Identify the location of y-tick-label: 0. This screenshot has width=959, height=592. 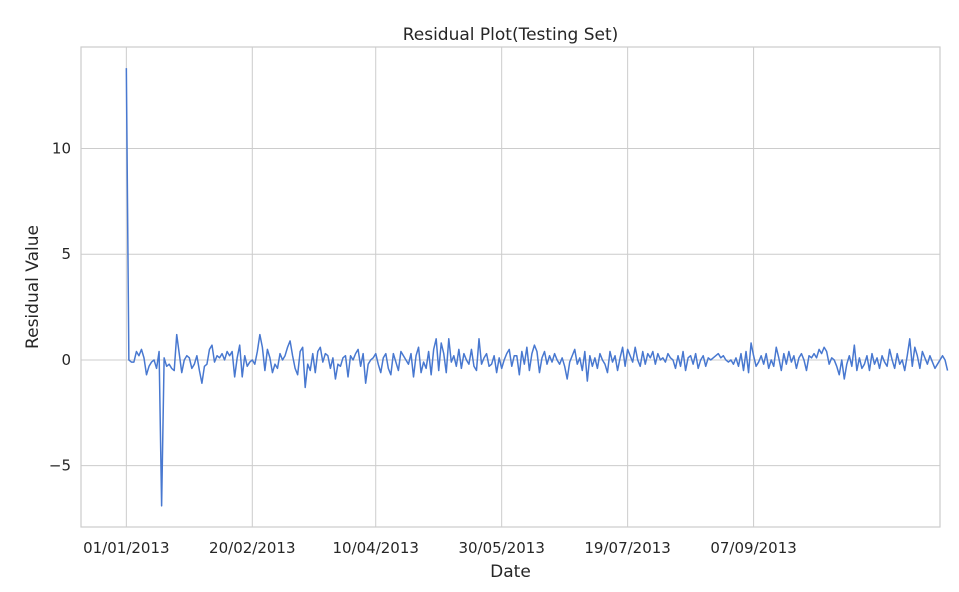
(66, 360).